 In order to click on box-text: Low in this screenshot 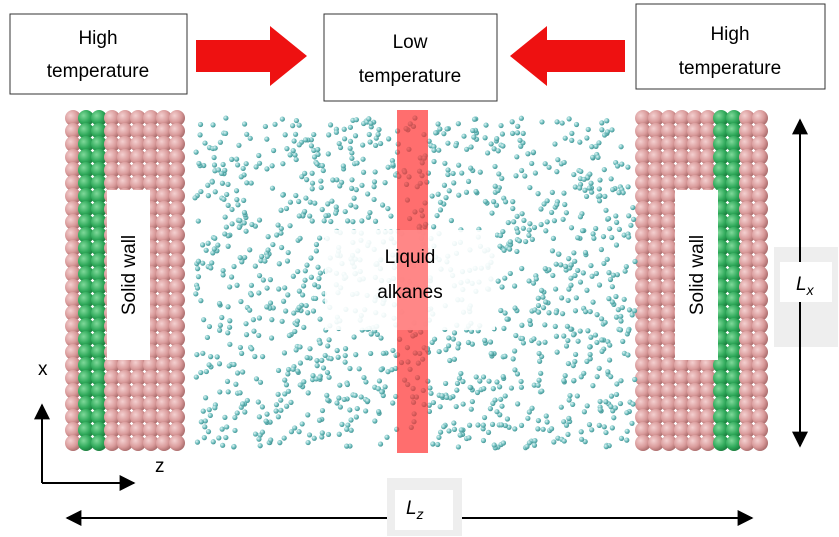, I will do `click(410, 42)`.